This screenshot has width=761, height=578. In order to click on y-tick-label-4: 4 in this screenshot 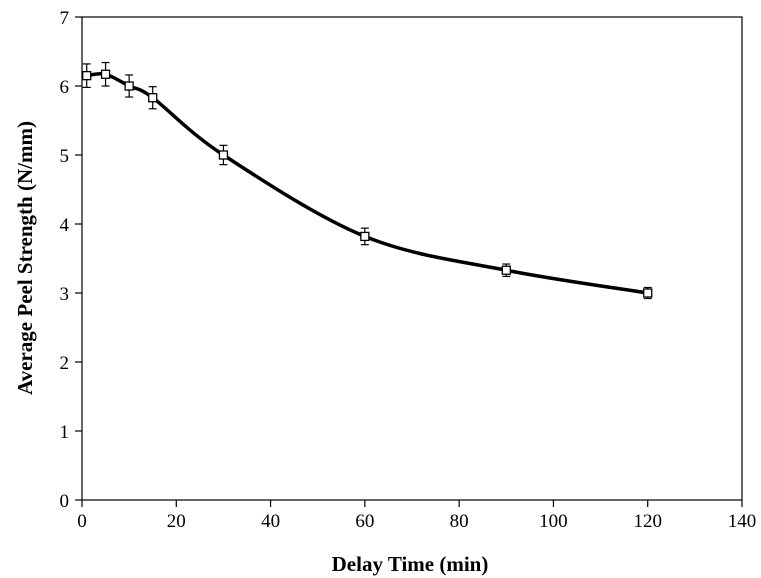, I will do `click(65, 225)`.